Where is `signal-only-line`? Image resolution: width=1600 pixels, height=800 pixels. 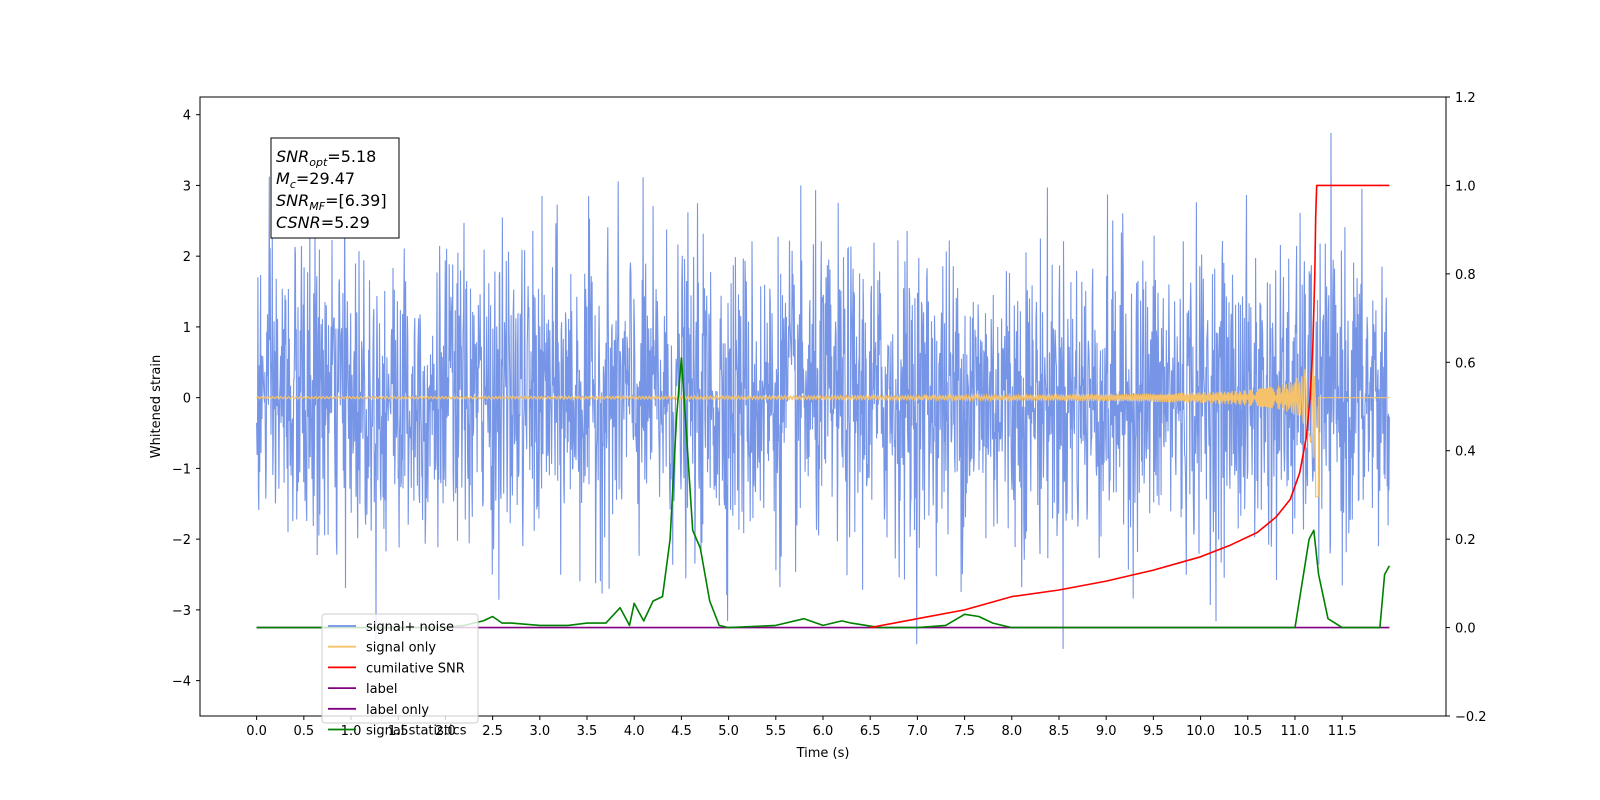
signal-only-line is located at coordinates (823, 423).